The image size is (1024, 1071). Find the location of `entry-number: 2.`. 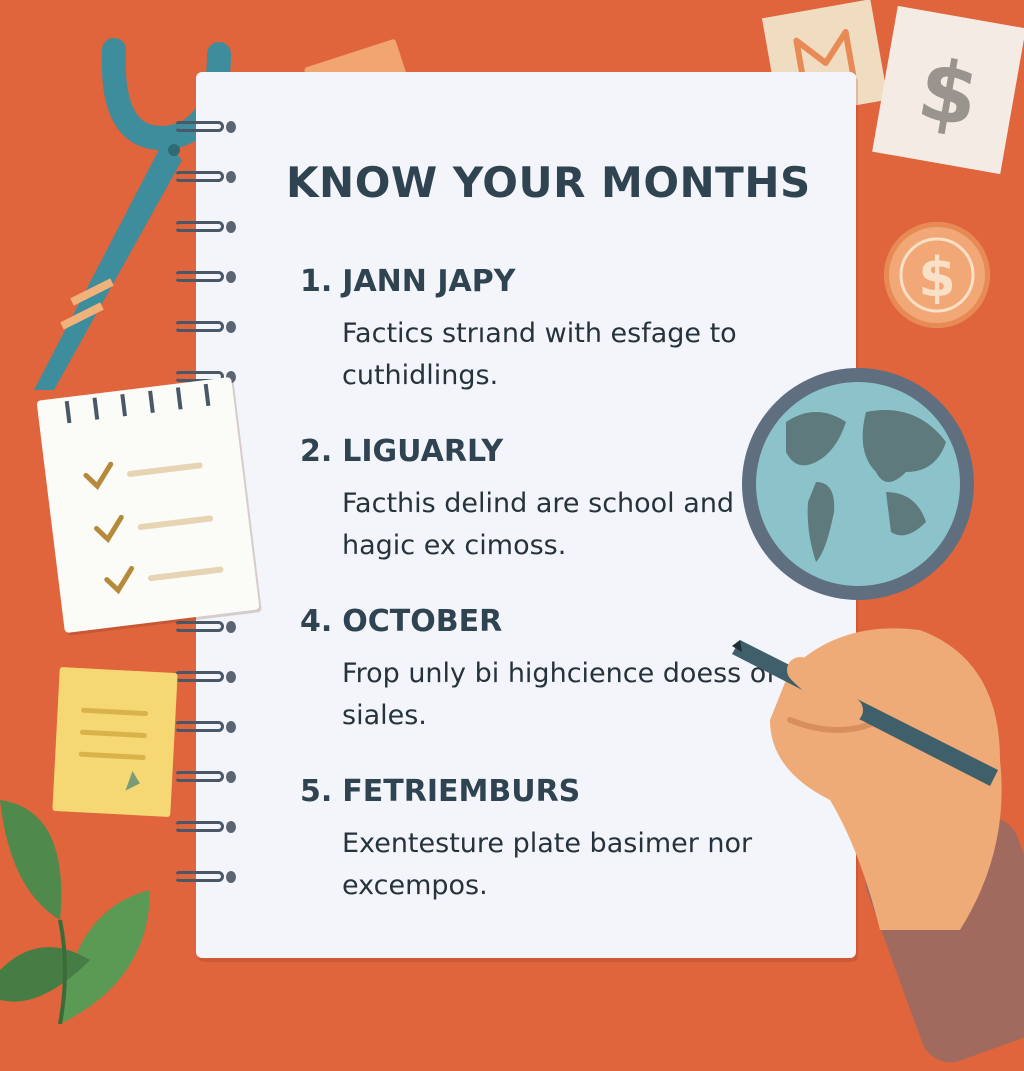

entry-number: 2. is located at coordinates (316, 451).